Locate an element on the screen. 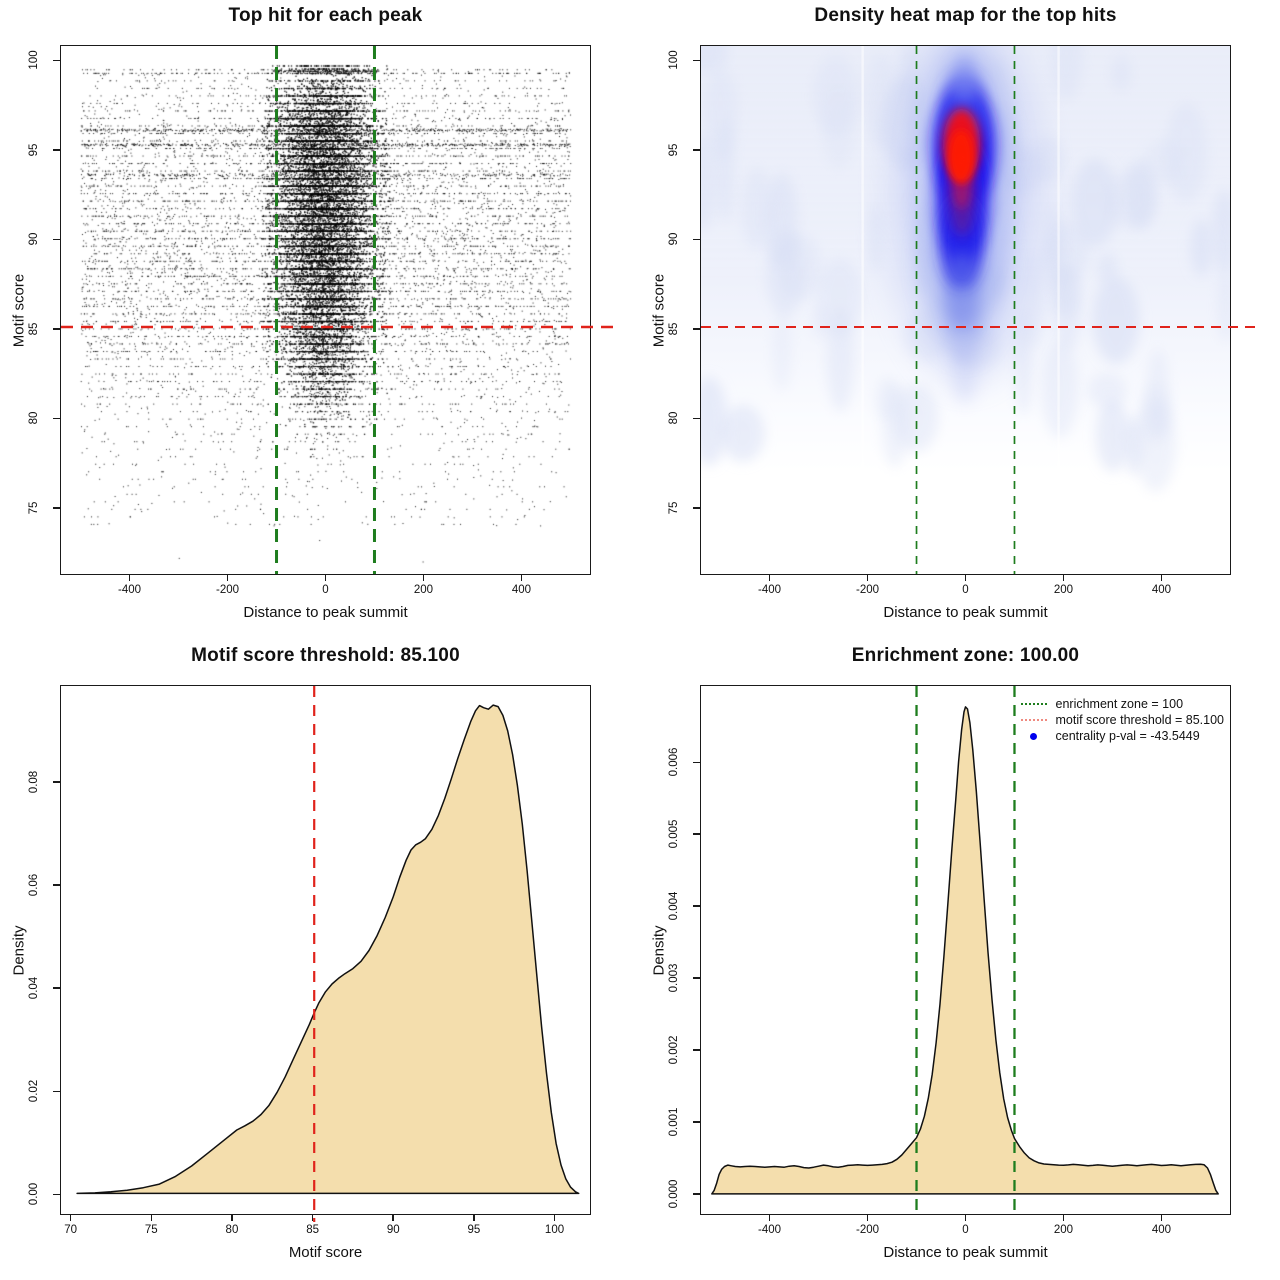 The height and width of the screenshot is (1280, 1280). y-tick-label: 0.001 is located at coordinates (674, 1122).